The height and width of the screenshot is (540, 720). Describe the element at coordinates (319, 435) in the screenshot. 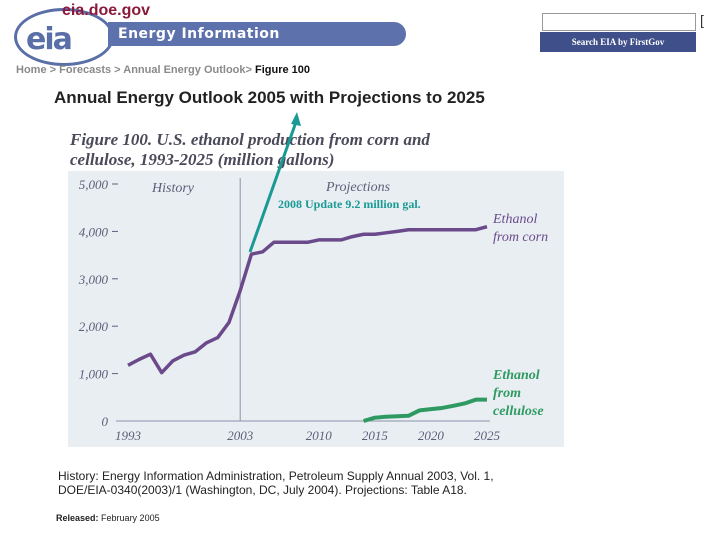

I see `x-tick-label: 2010` at that location.